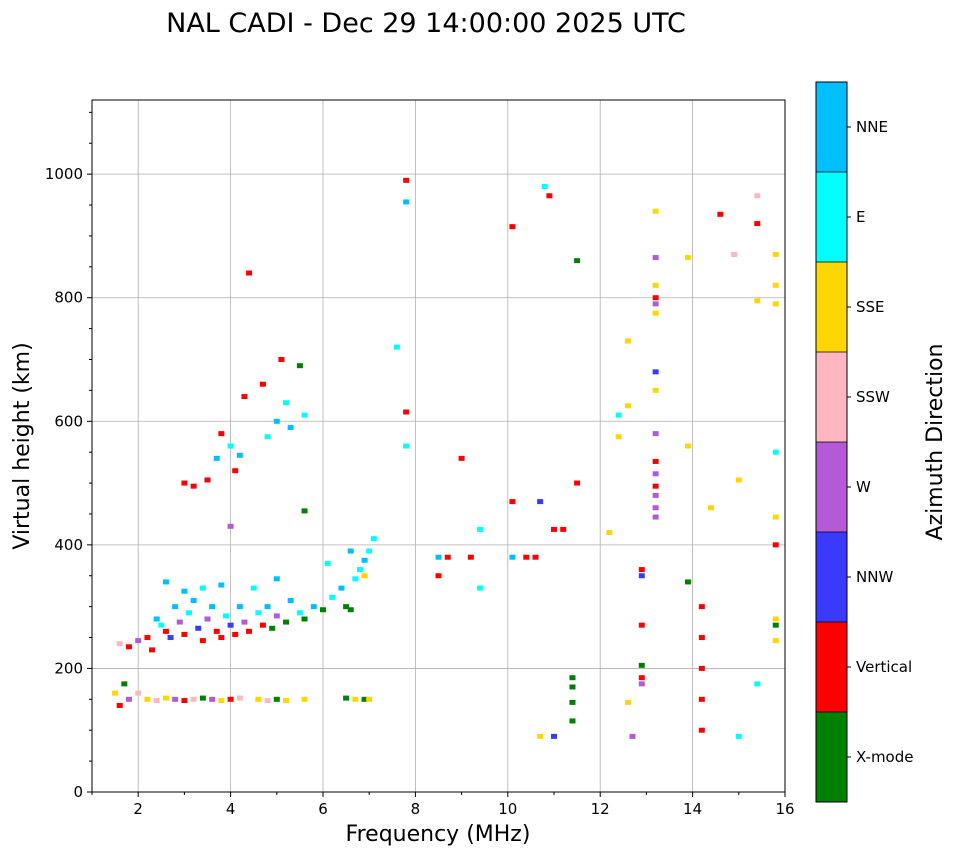 The image size is (958, 857). Describe the element at coordinates (323, 809) in the screenshot. I see `x-tick-label: 6` at that location.